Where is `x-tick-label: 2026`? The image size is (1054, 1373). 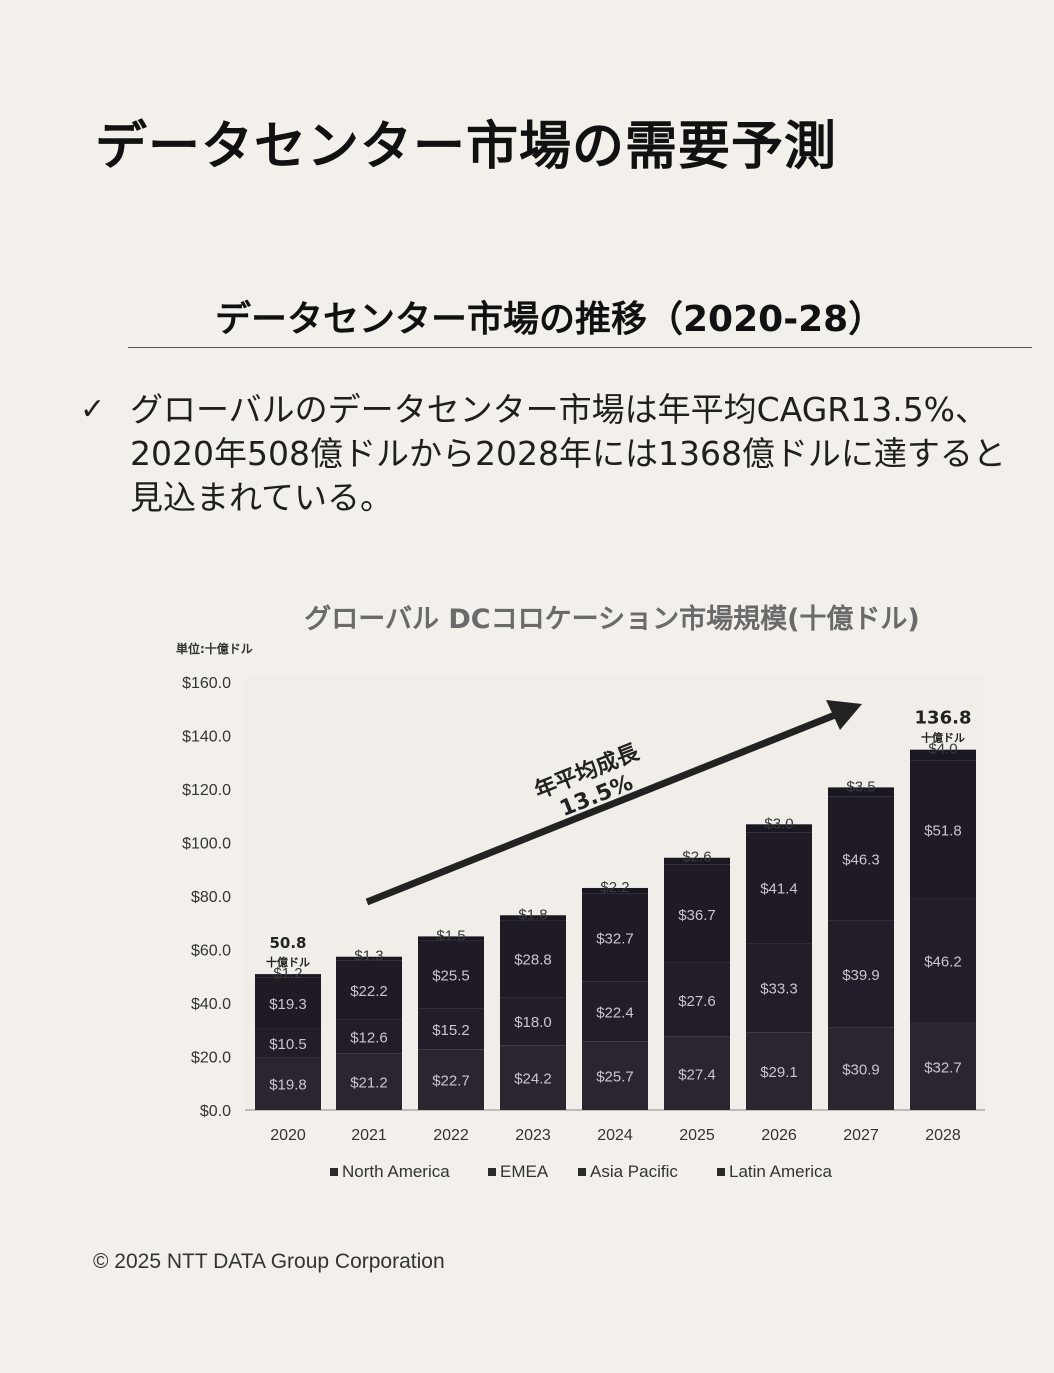
x-tick-label: 2026 is located at coordinates (779, 1135).